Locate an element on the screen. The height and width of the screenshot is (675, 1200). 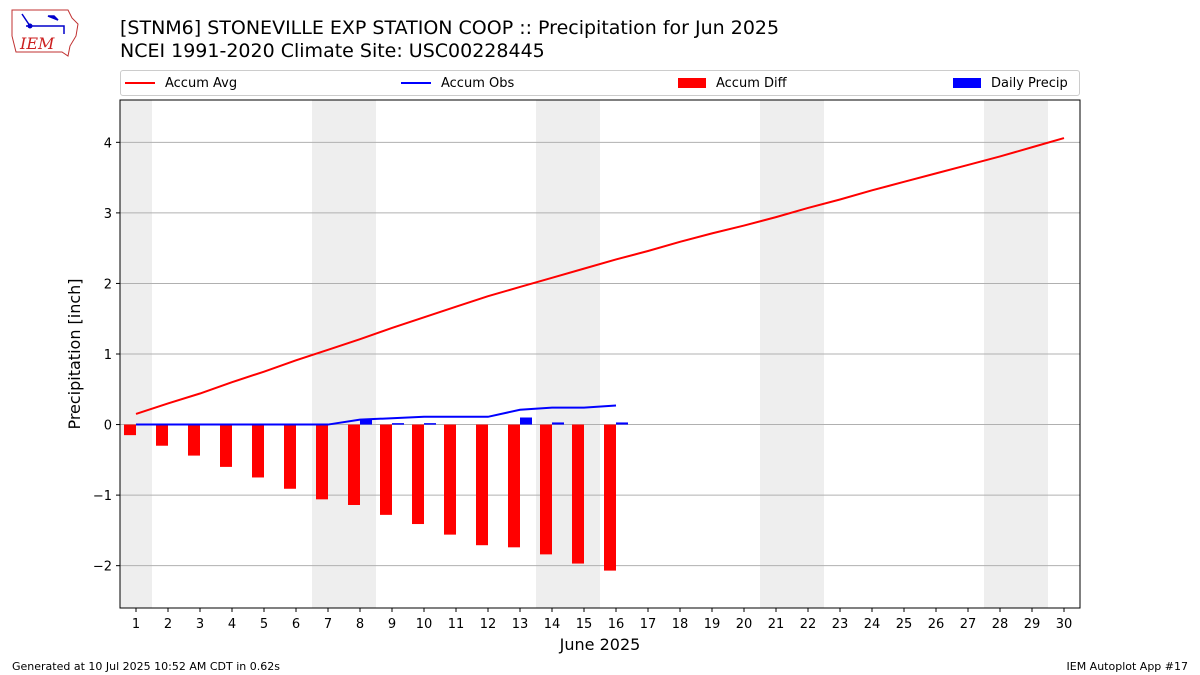
x-tick-label-3: 3 is located at coordinates (200, 624).